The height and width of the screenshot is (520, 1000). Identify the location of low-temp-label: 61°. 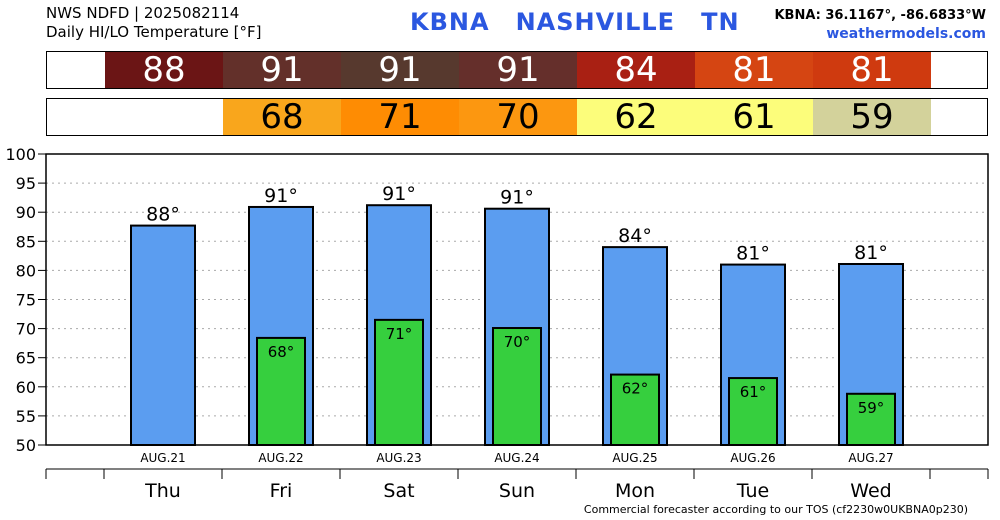
(753, 392).